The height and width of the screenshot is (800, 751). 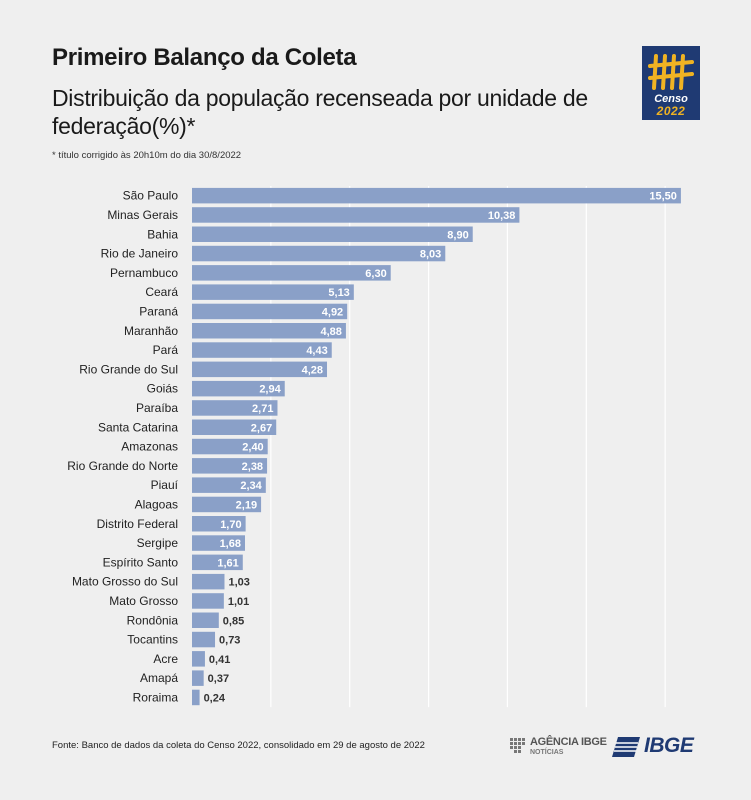 I want to click on agencia-name: AGÊNCIA IBGE, so click(x=568, y=742).